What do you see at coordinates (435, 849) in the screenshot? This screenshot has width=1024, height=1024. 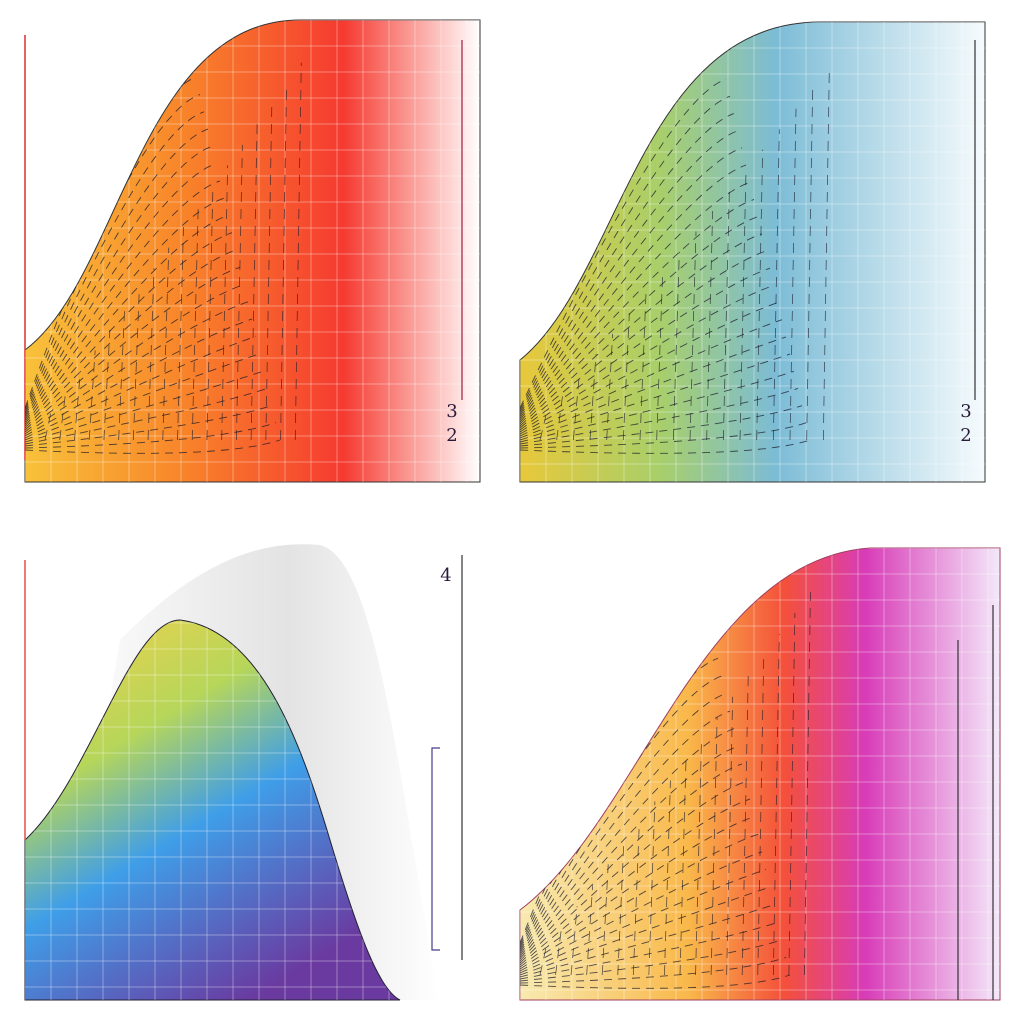 I see `bracket` at bounding box center [435, 849].